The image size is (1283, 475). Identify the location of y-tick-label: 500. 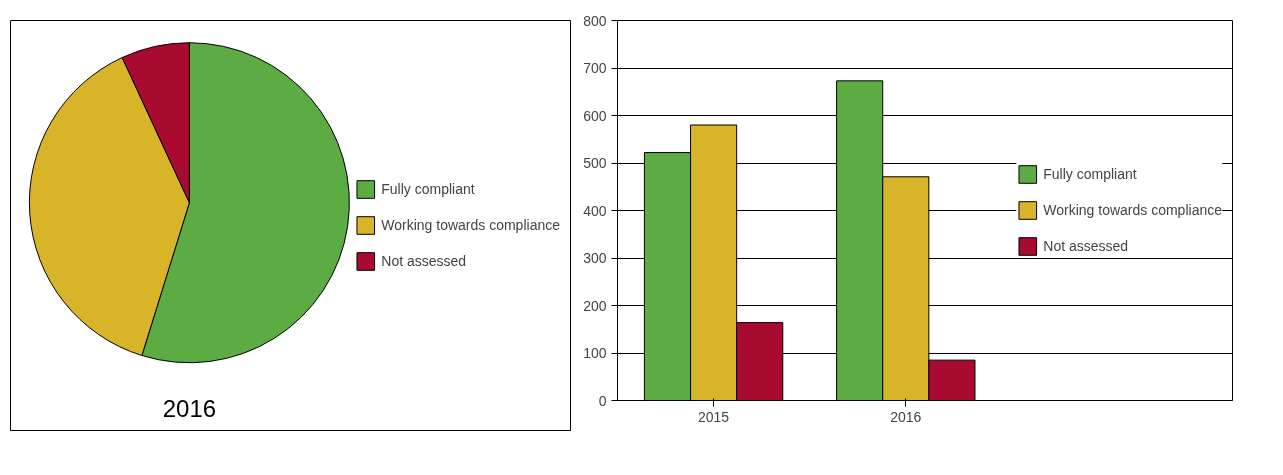
(595, 163).